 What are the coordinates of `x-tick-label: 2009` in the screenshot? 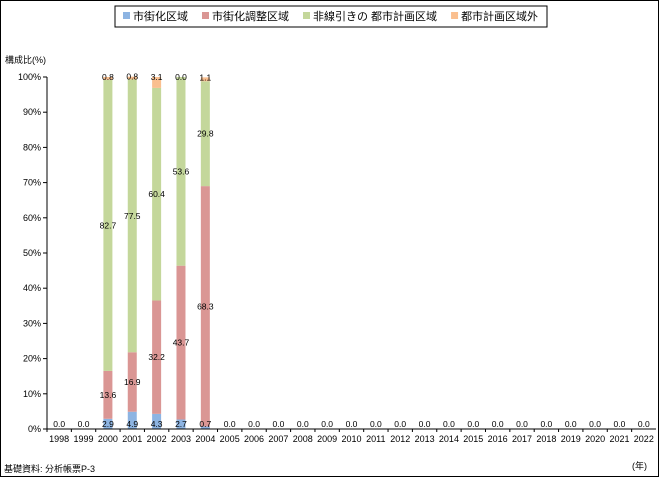 It's located at (327, 439).